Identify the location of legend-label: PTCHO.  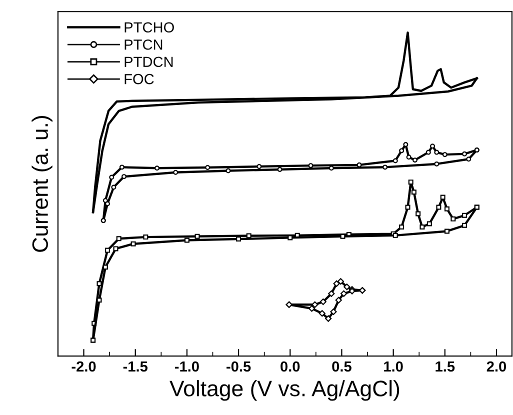
(149, 27).